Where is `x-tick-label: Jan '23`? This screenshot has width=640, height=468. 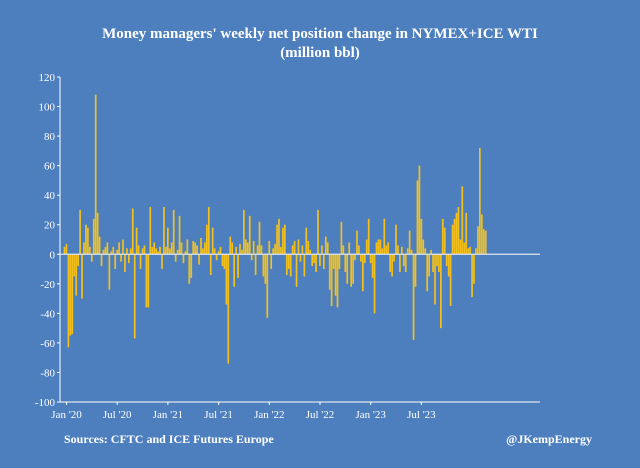 x-tick-label: Jan '23 is located at coordinates (370, 415).